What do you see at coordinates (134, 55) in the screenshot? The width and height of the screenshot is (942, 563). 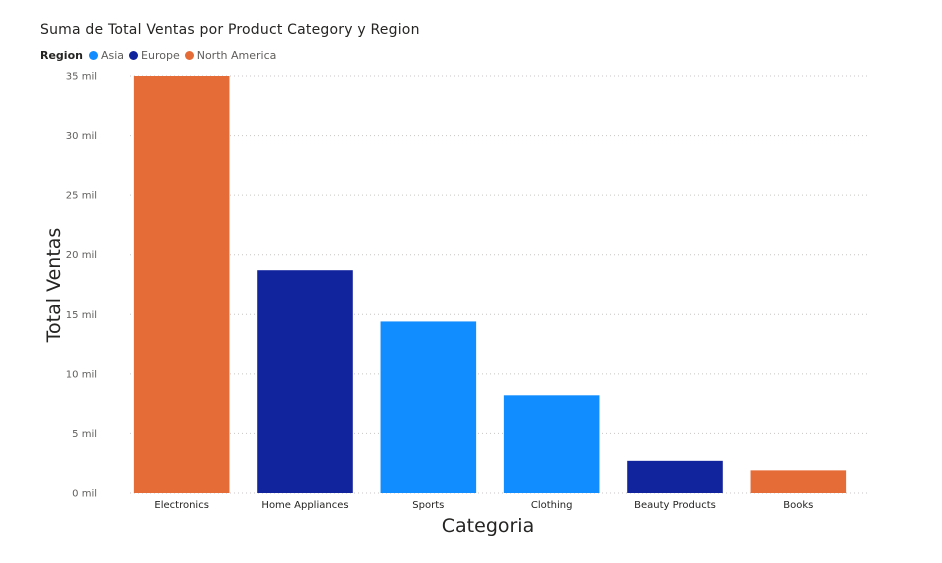 I see `legend-marker-europe` at bounding box center [134, 55].